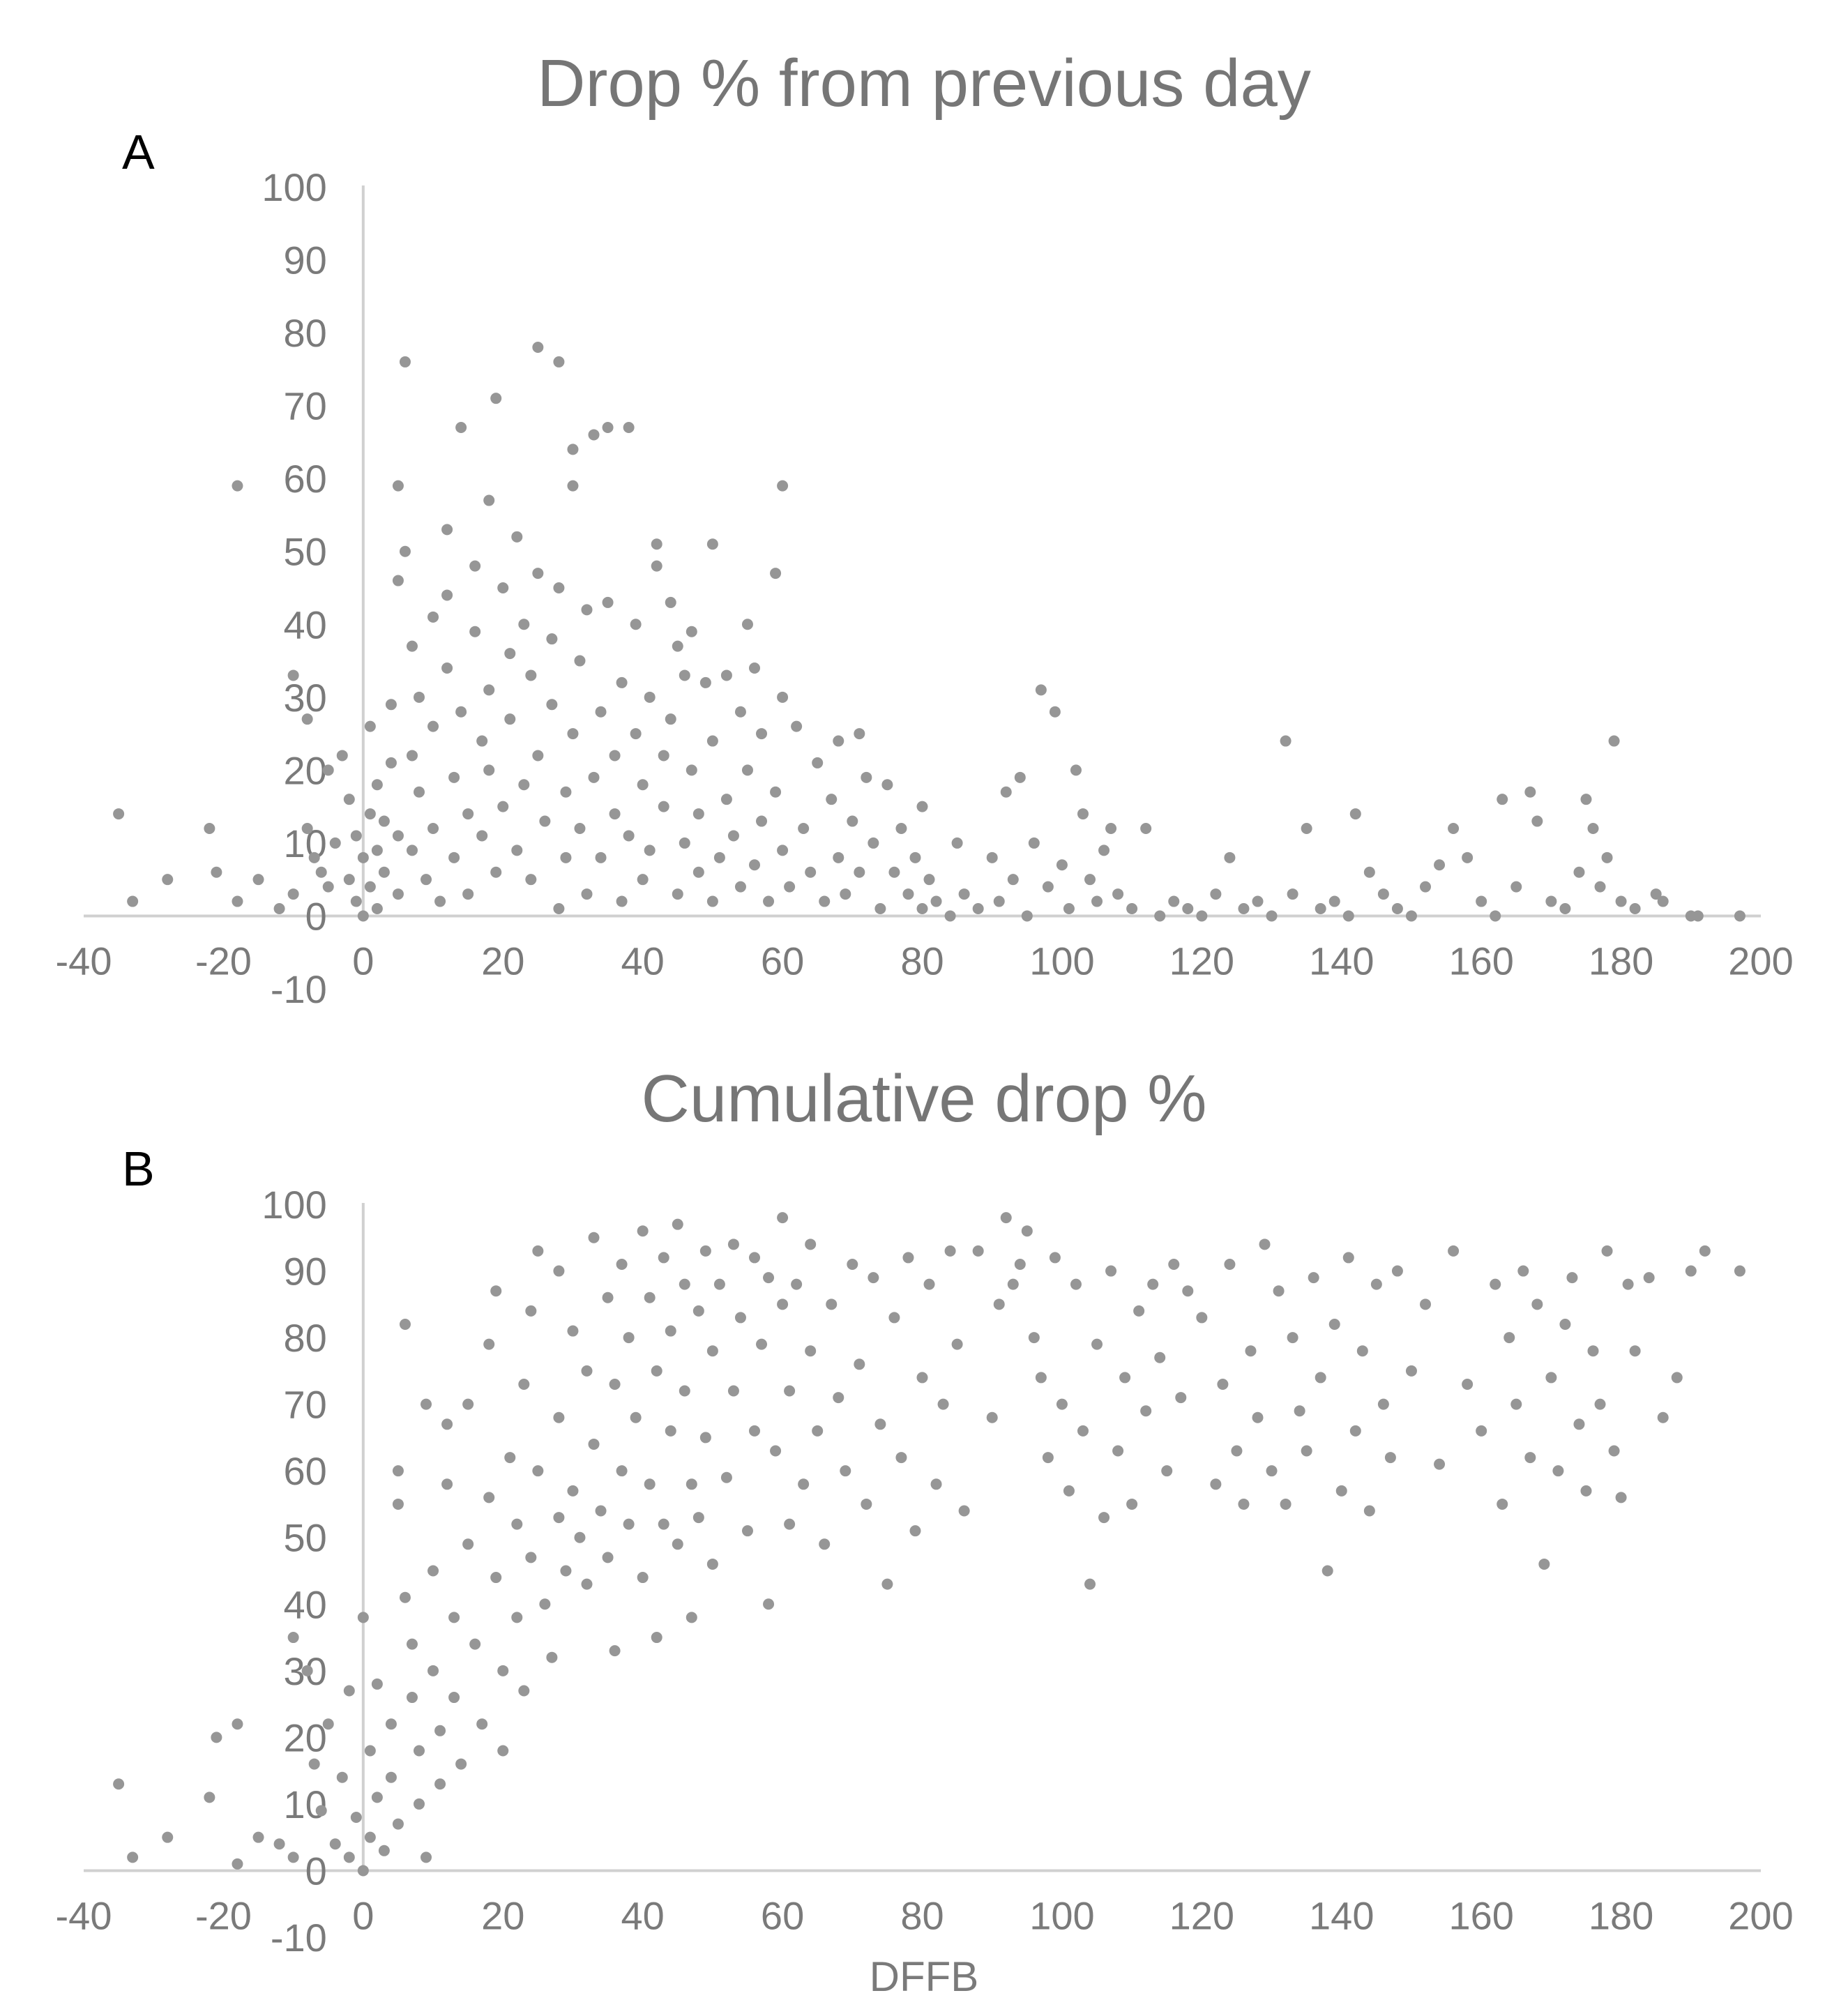 The width and height of the screenshot is (1848, 2007). Describe the element at coordinates (305, 1604) in the screenshot. I see `y-tick-label: 40` at that location.